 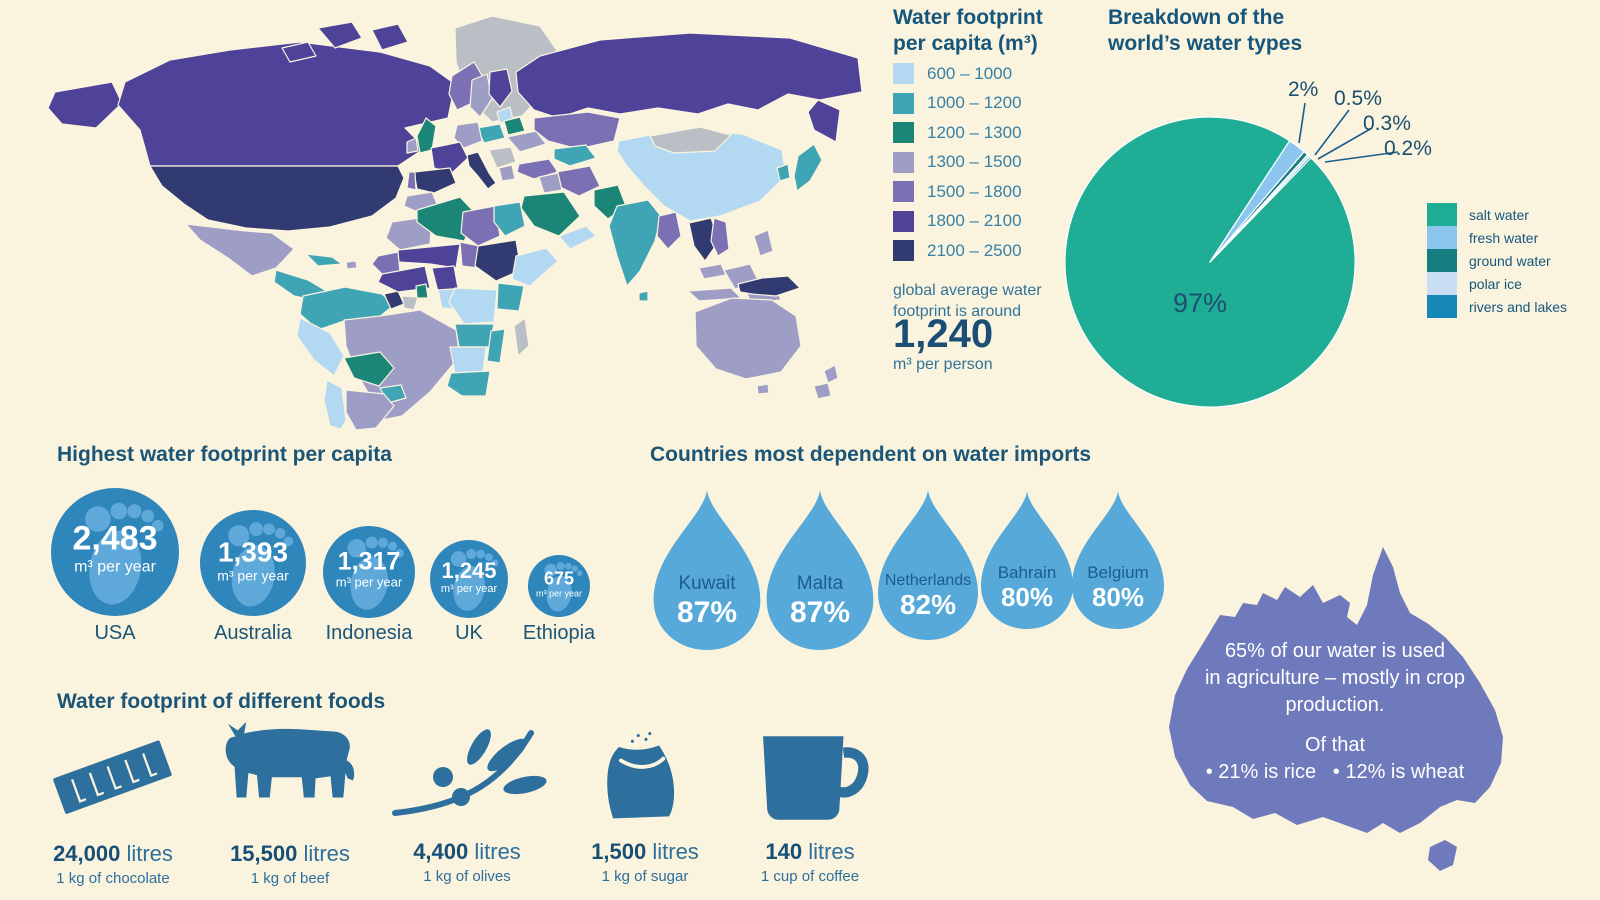 I want to click on map-region-japan, so click(x=808, y=167).